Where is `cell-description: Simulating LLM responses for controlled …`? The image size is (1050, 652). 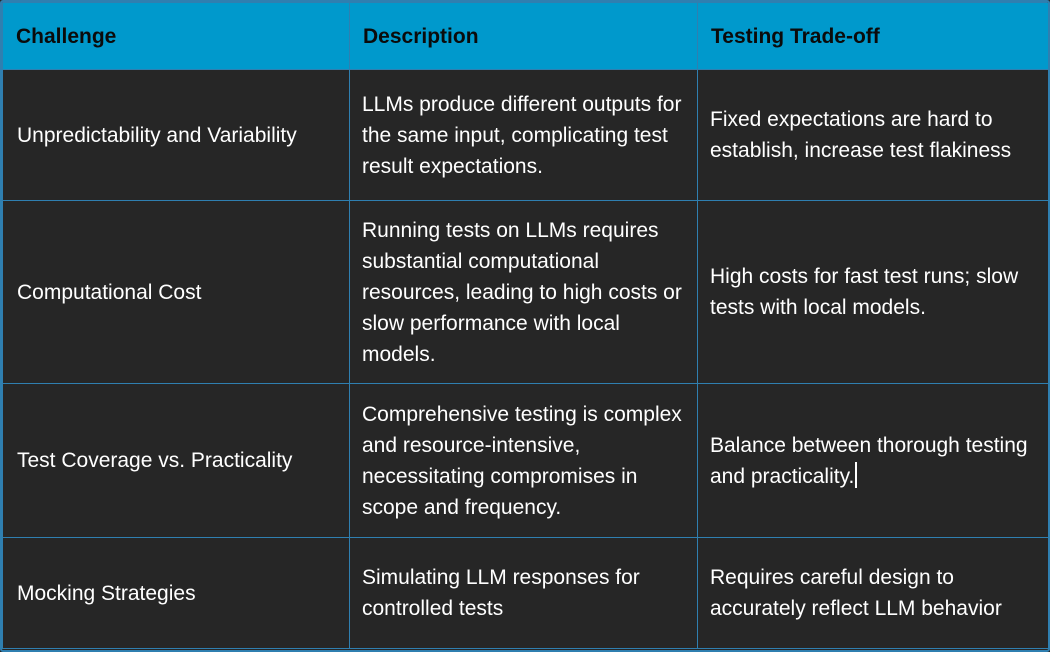 cell-description: Simulating LLM responses for controlled … is located at coordinates (523, 593).